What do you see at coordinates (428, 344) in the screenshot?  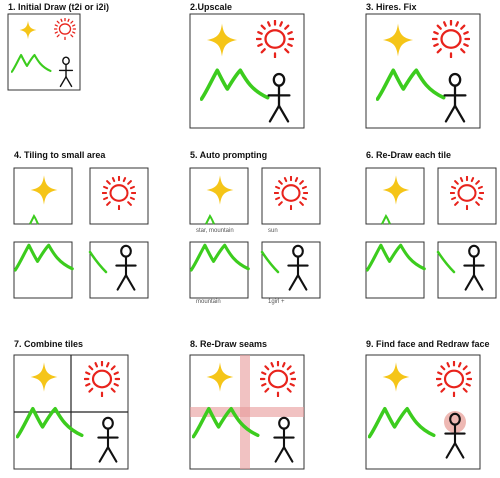 I see `step-9-title: 9. Find face and Redraw face` at bounding box center [428, 344].